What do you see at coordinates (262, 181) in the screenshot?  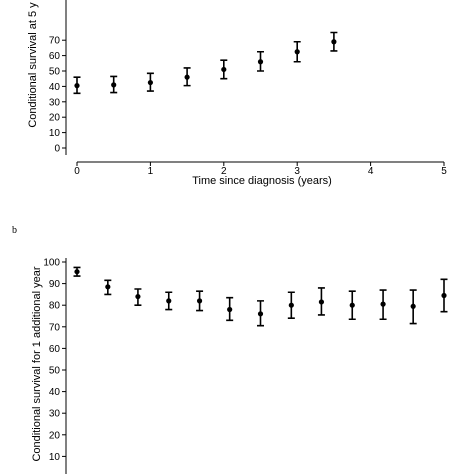 I see `panel-a-x-axis-title: Time since diagnosis (years)` at bounding box center [262, 181].